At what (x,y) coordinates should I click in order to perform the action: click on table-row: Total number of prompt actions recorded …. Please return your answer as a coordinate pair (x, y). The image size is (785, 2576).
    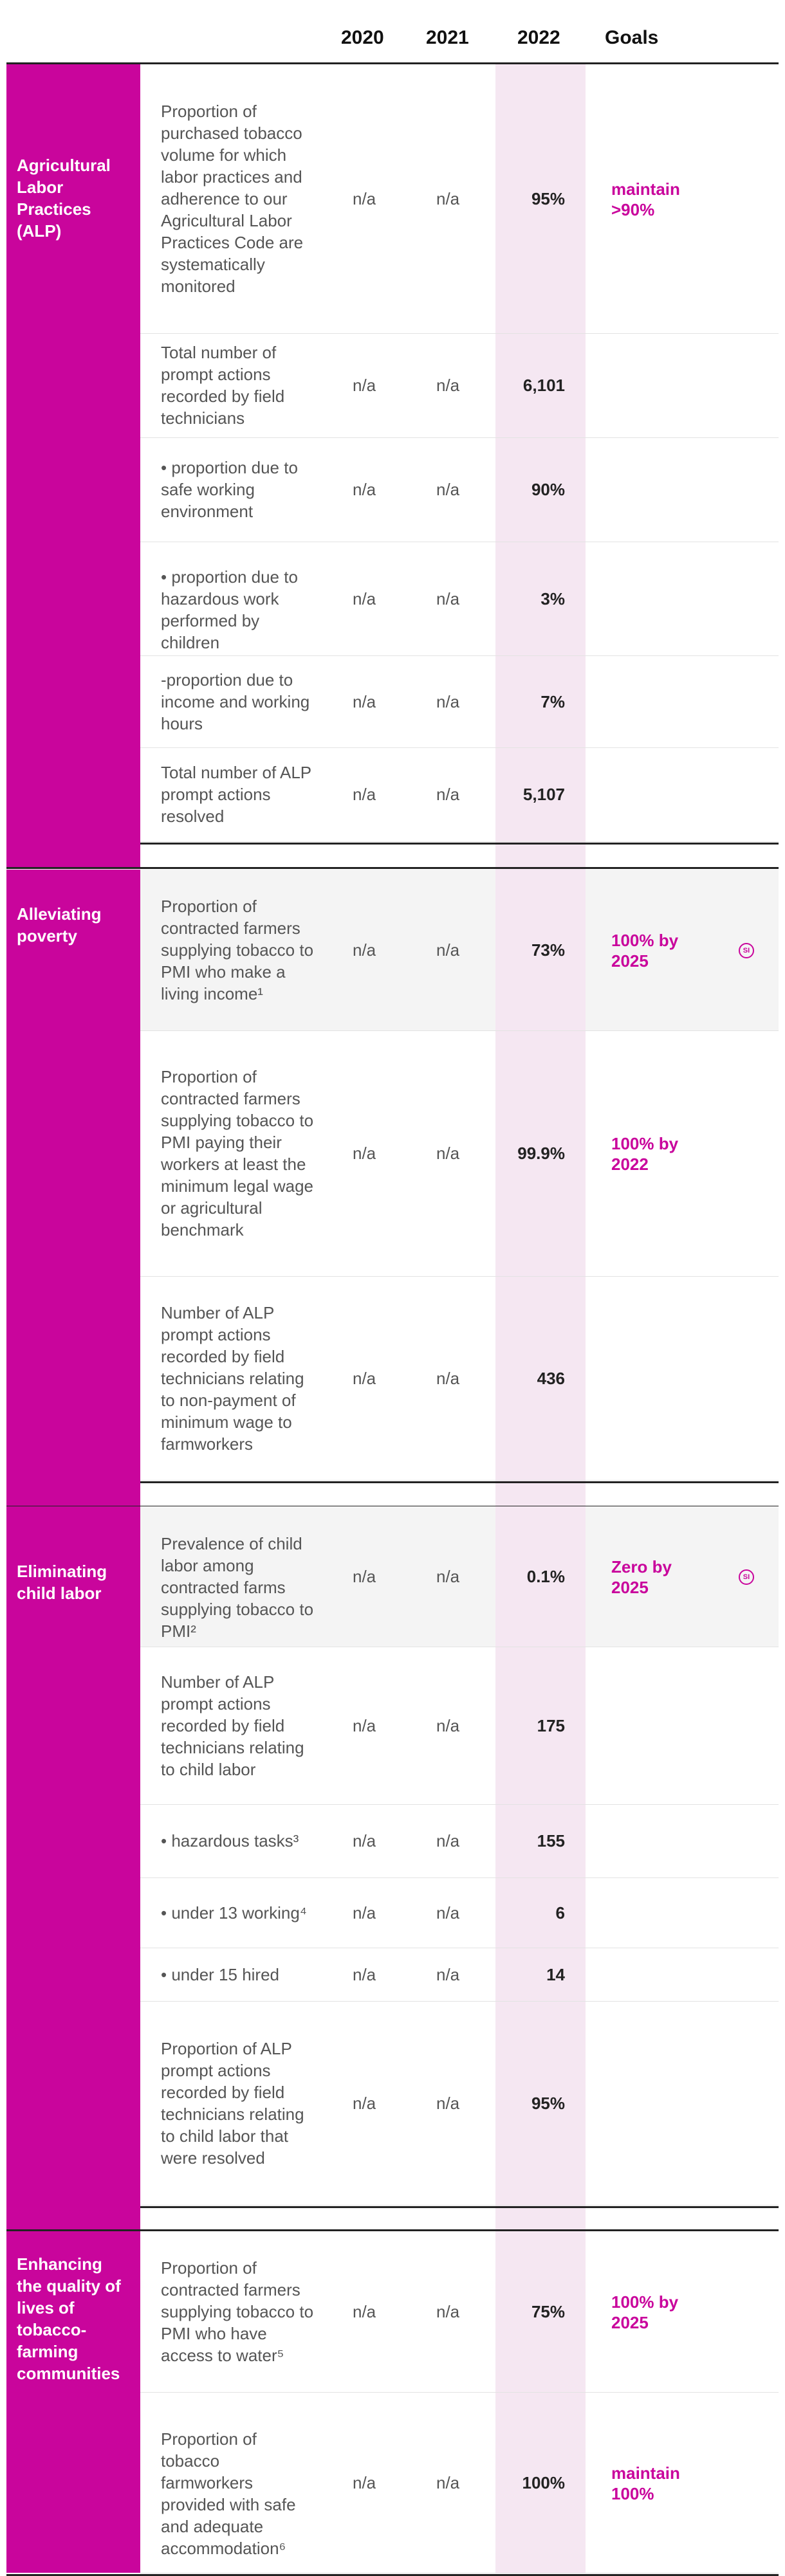
    Looking at the image, I should click on (459, 385).